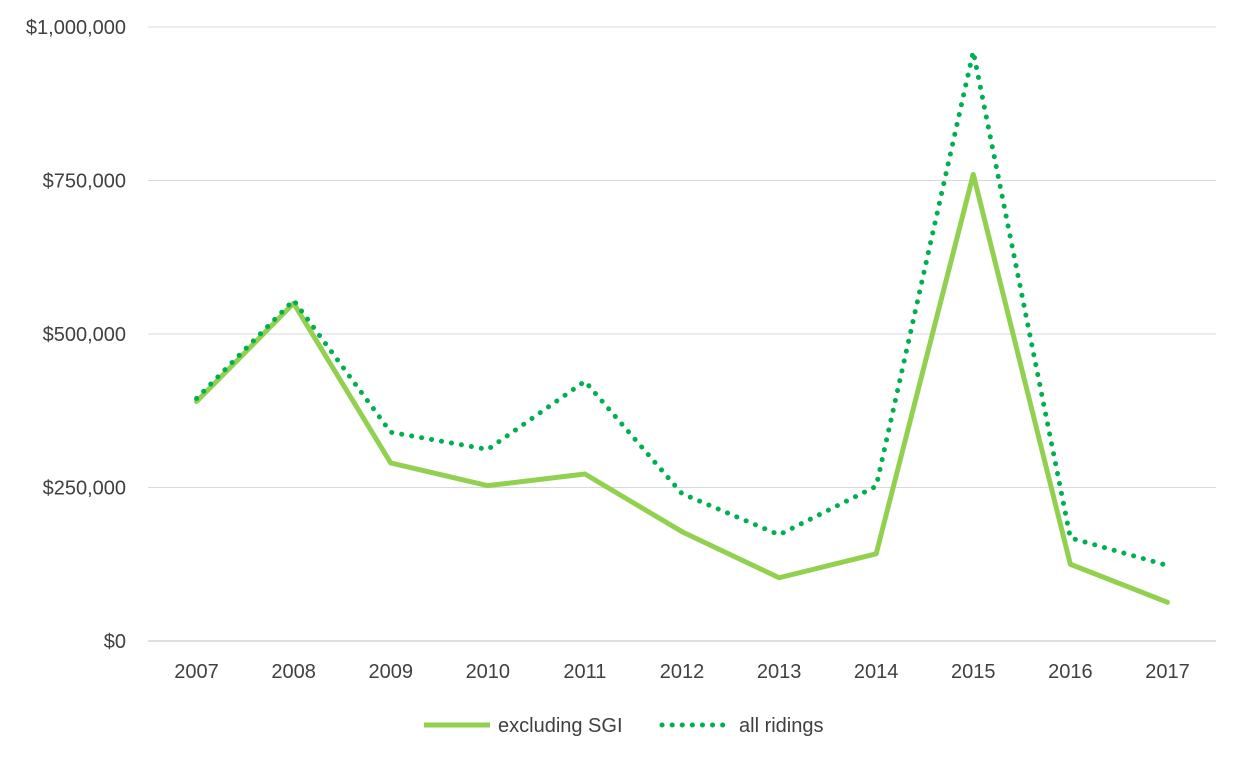 This screenshot has height=763, width=1244. Describe the element at coordinates (1167, 672) in the screenshot. I see `x-tick-label: 2017` at that location.